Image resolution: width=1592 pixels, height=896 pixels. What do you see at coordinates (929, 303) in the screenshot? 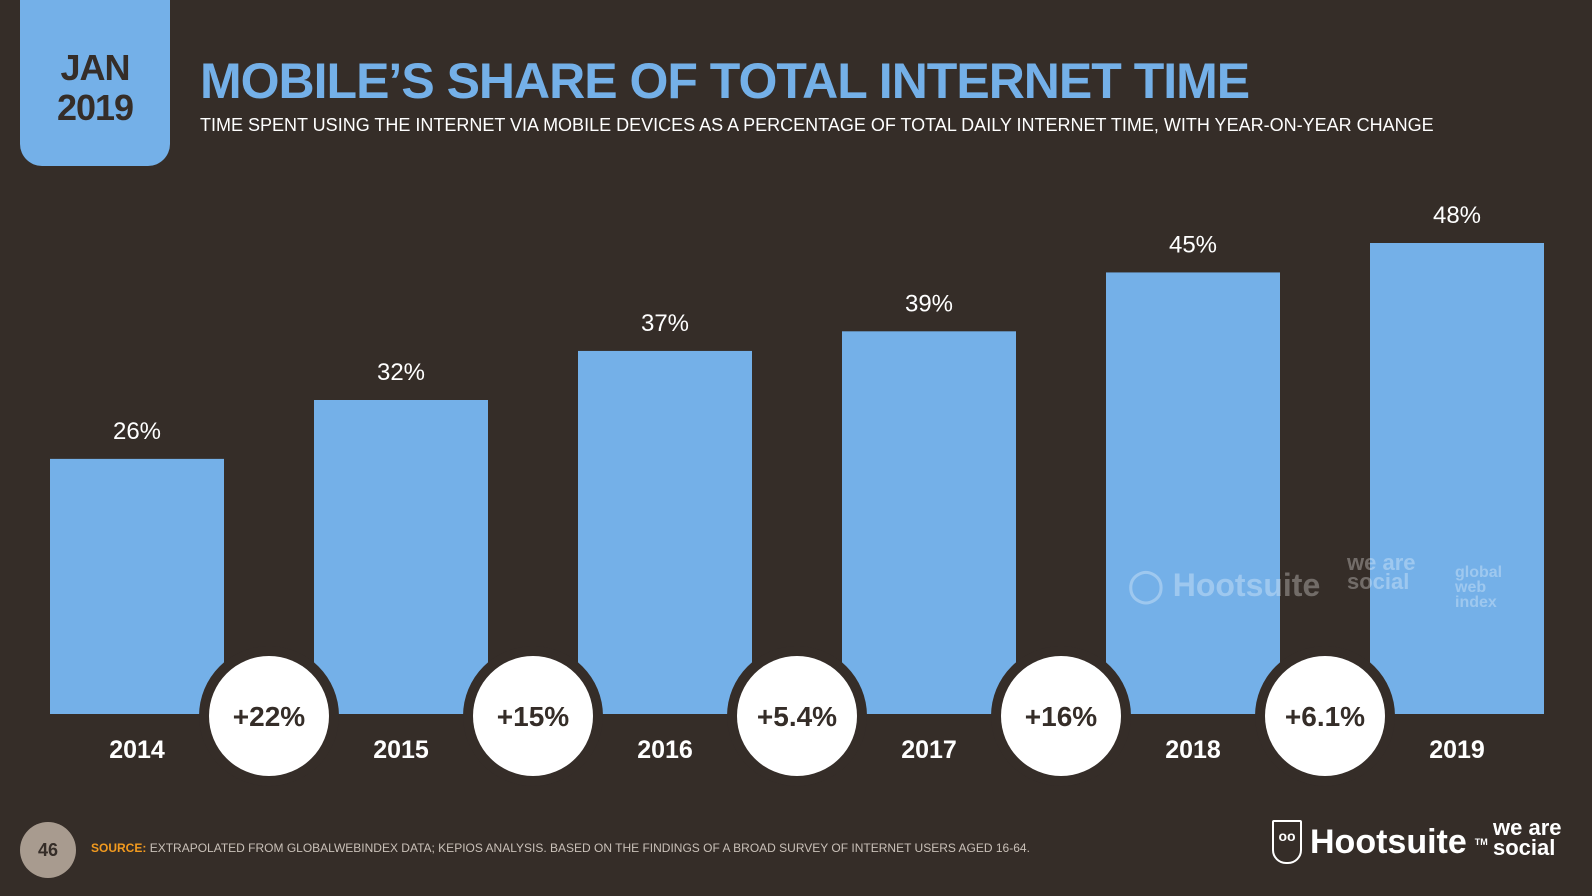
I see `data-label-2017: 39%` at bounding box center [929, 303].